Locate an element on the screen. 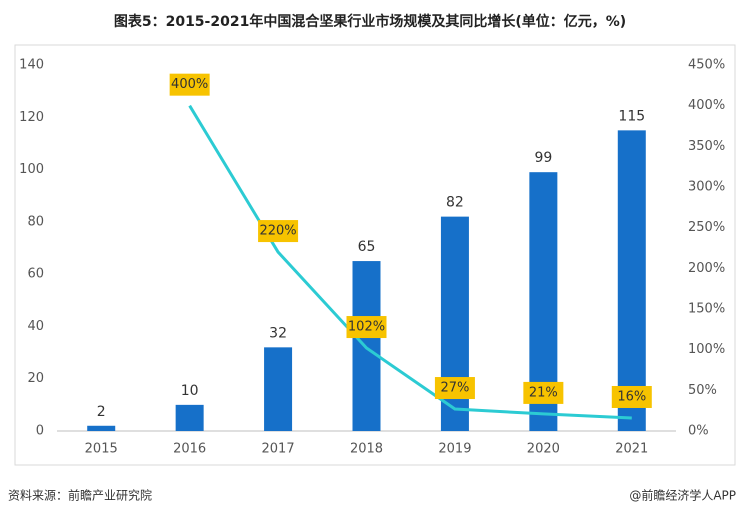 This screenshot has height=516, width=741. x-tick-label: 2019 is located at coordinates (454, 449).